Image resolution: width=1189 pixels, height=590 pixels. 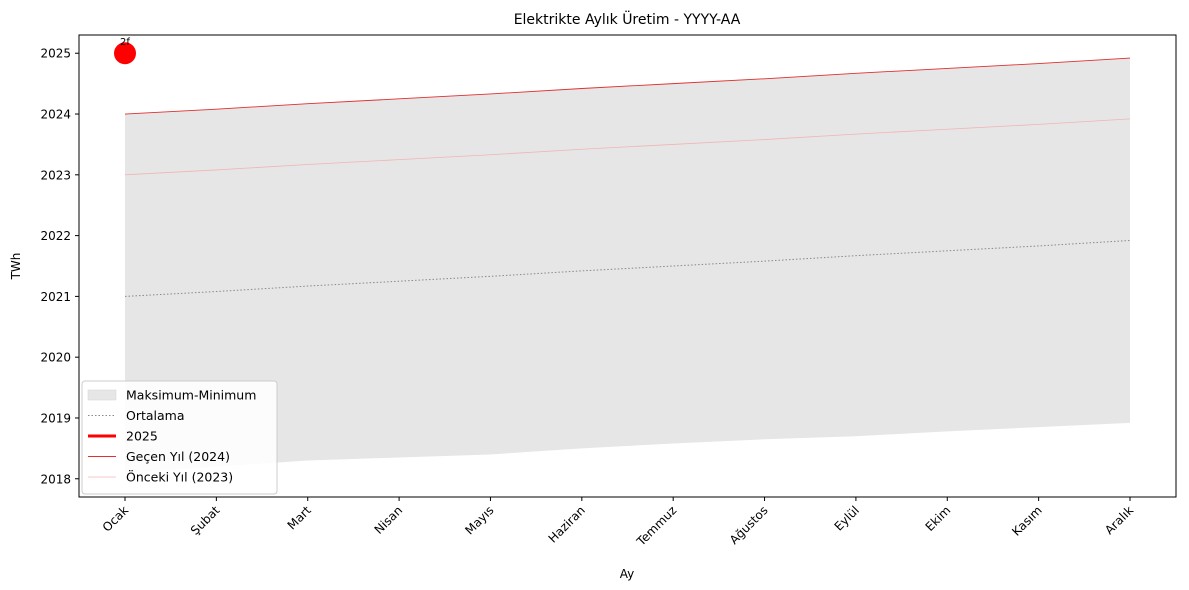 What do you see at coordinates (749, 525) in the screenshot?
I see `x-tick-label-7: Ağustos` at bounding box center [749, 525].